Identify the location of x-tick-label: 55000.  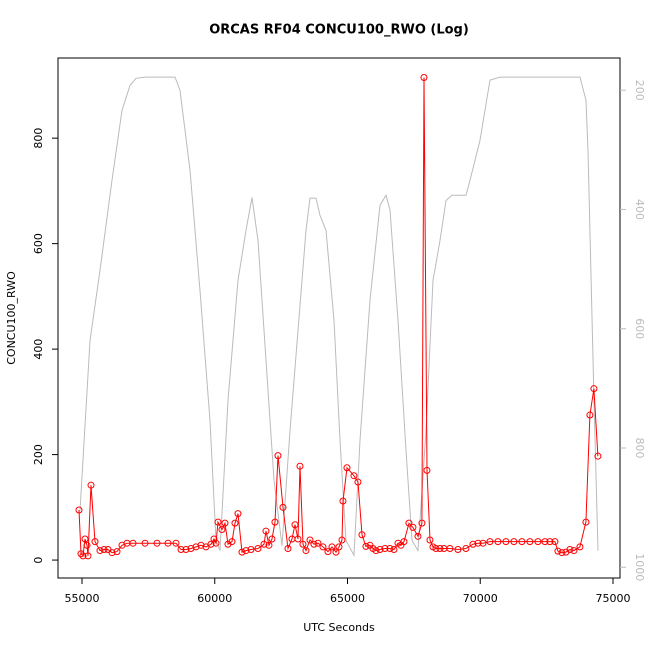
(82, 598).